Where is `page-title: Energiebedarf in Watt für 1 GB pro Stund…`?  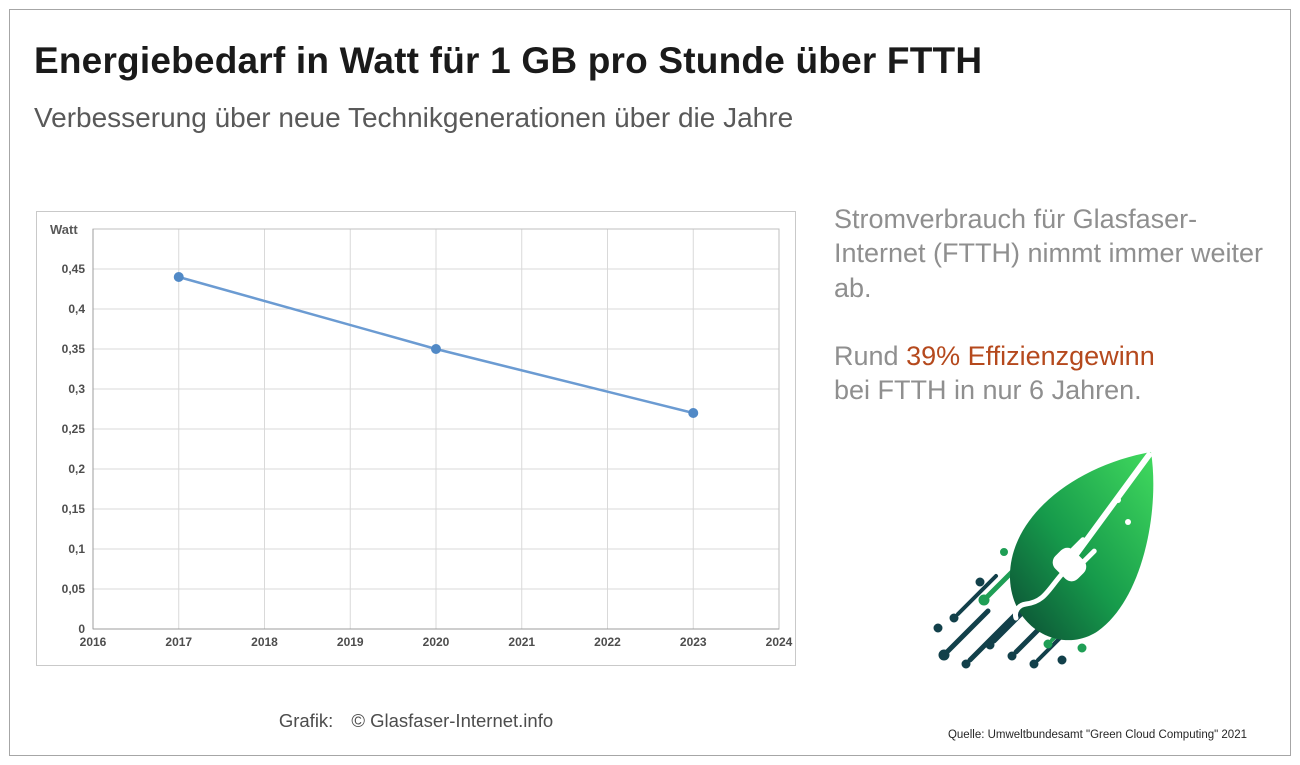 page-title: Energiebedarf in Watt für 1 GB pro Stund… is located at coordinates (508, 60).